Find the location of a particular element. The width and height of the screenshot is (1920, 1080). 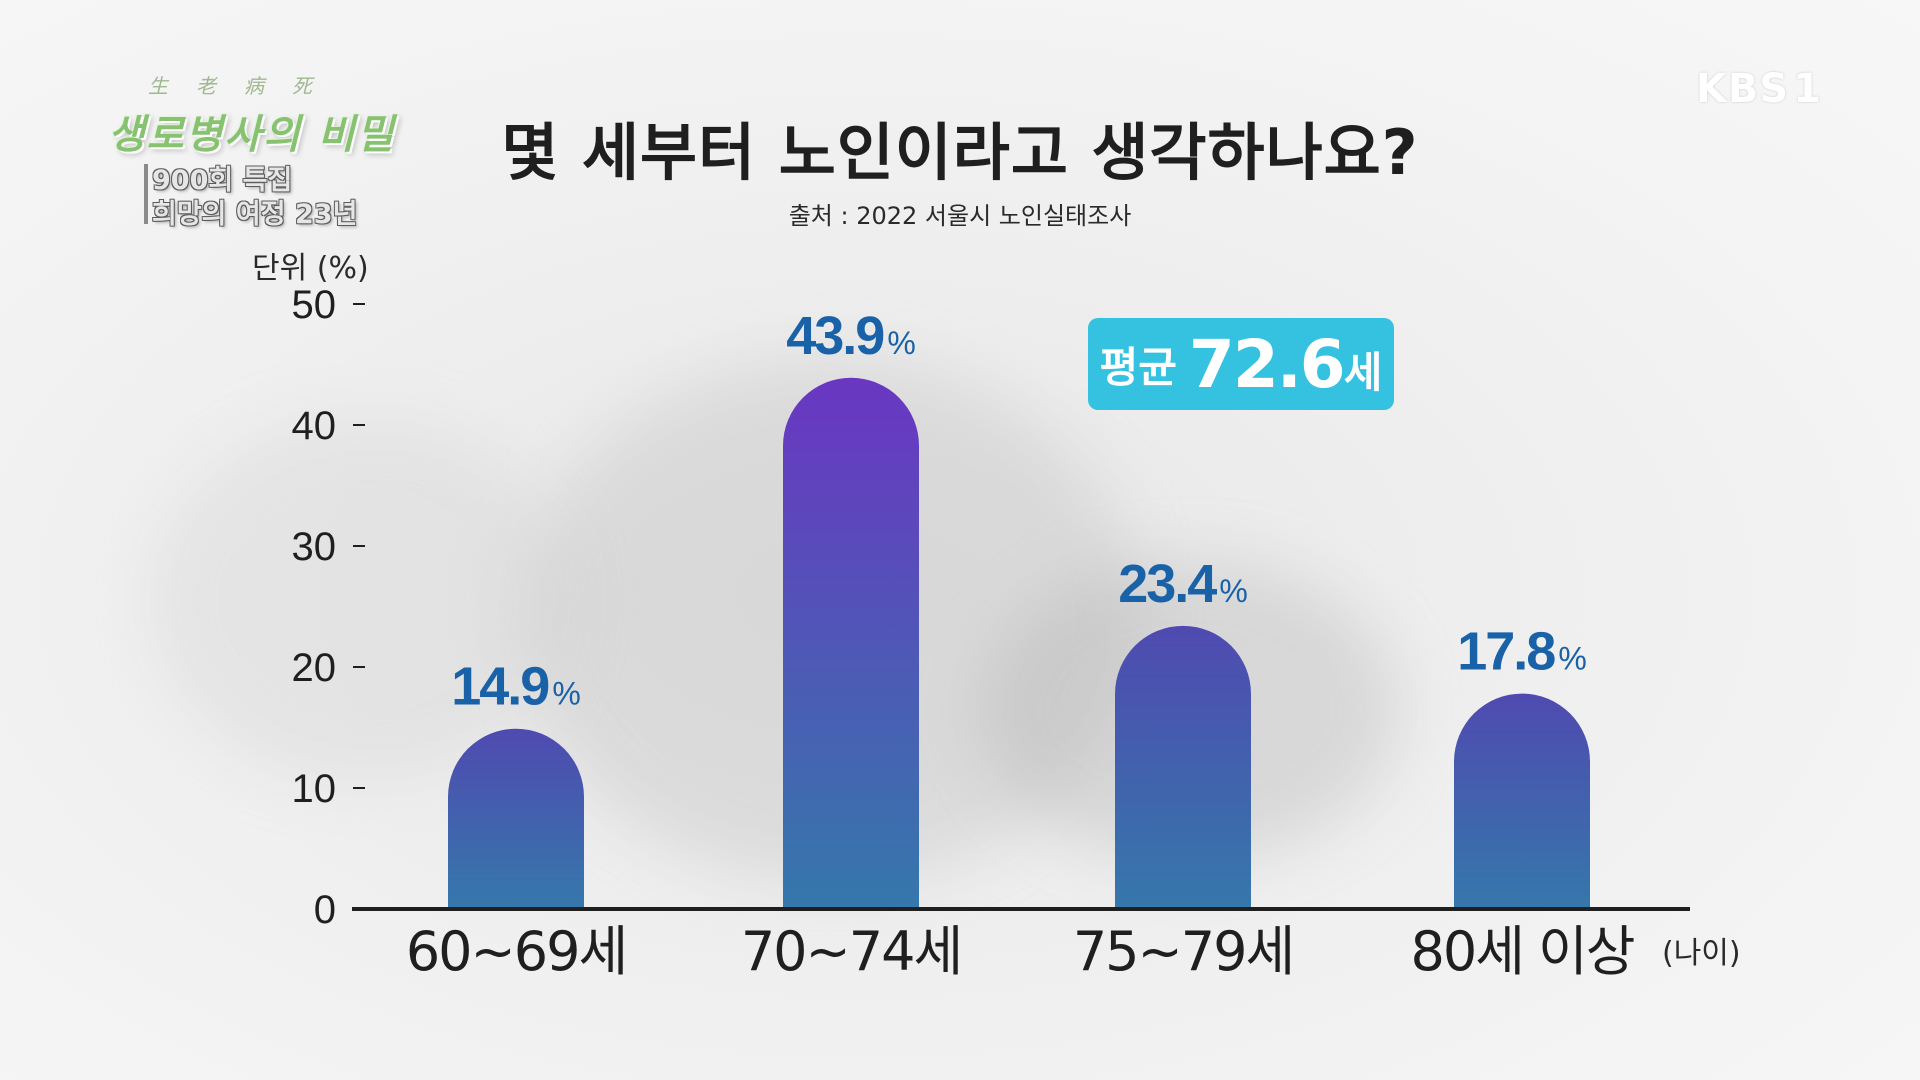

average-age-badge: 평균 72.6세 is located at coordinates (1241, 364).